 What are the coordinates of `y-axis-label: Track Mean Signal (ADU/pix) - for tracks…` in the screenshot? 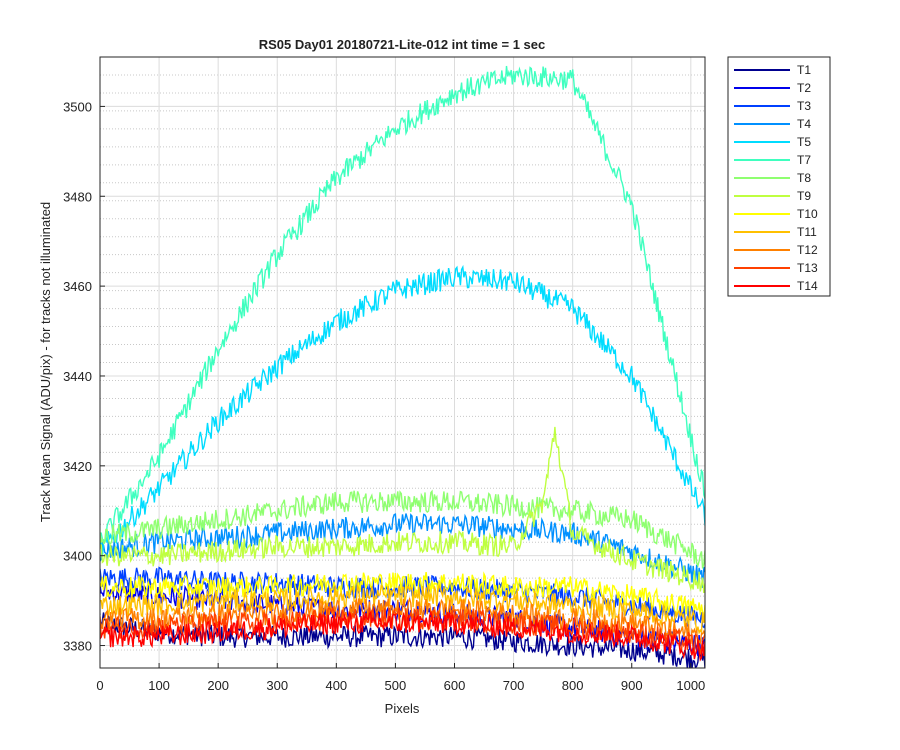 It's located at (45, 362).